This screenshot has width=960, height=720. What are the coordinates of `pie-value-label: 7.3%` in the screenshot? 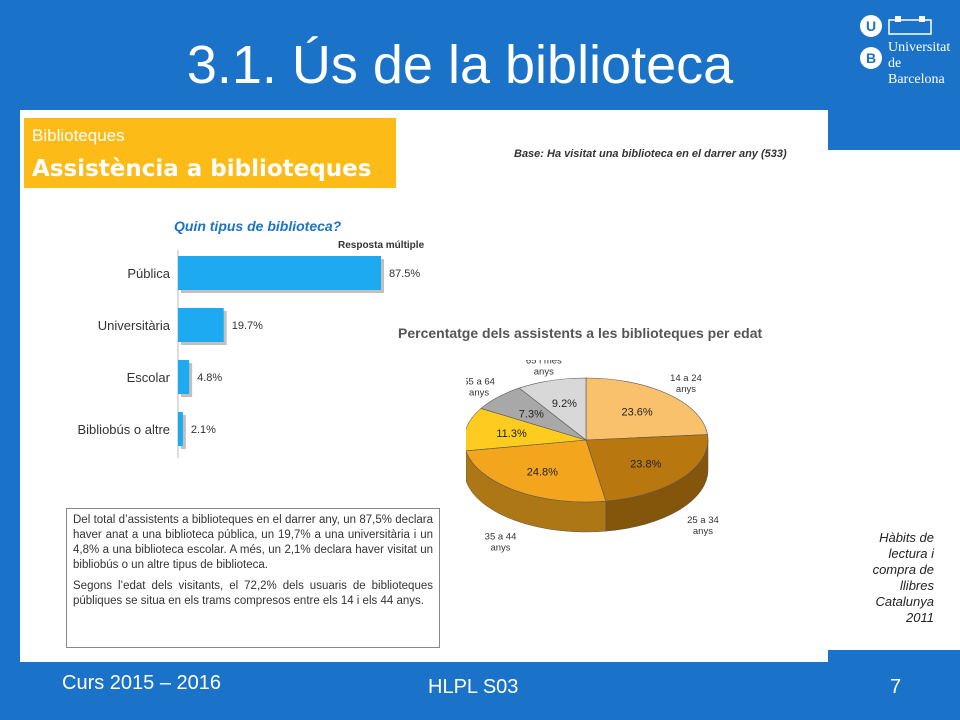 It's located at (531, 414).